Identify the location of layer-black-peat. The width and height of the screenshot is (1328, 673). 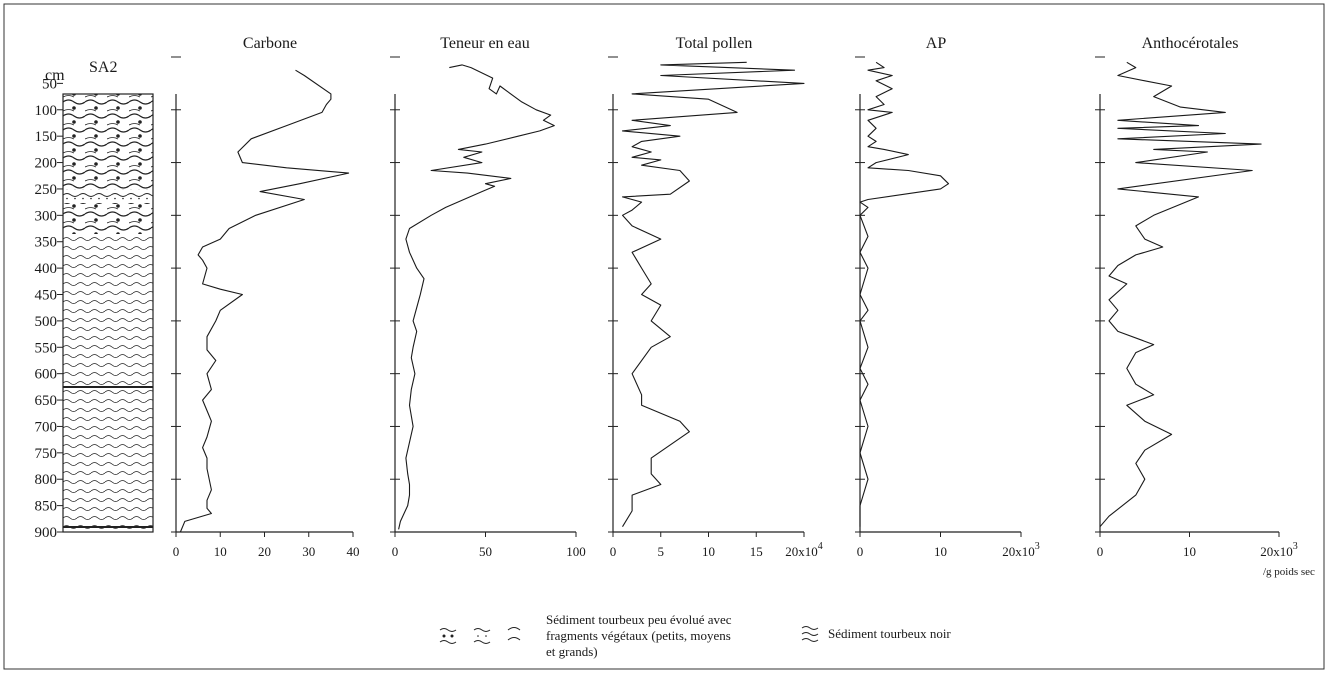
(108, 383).